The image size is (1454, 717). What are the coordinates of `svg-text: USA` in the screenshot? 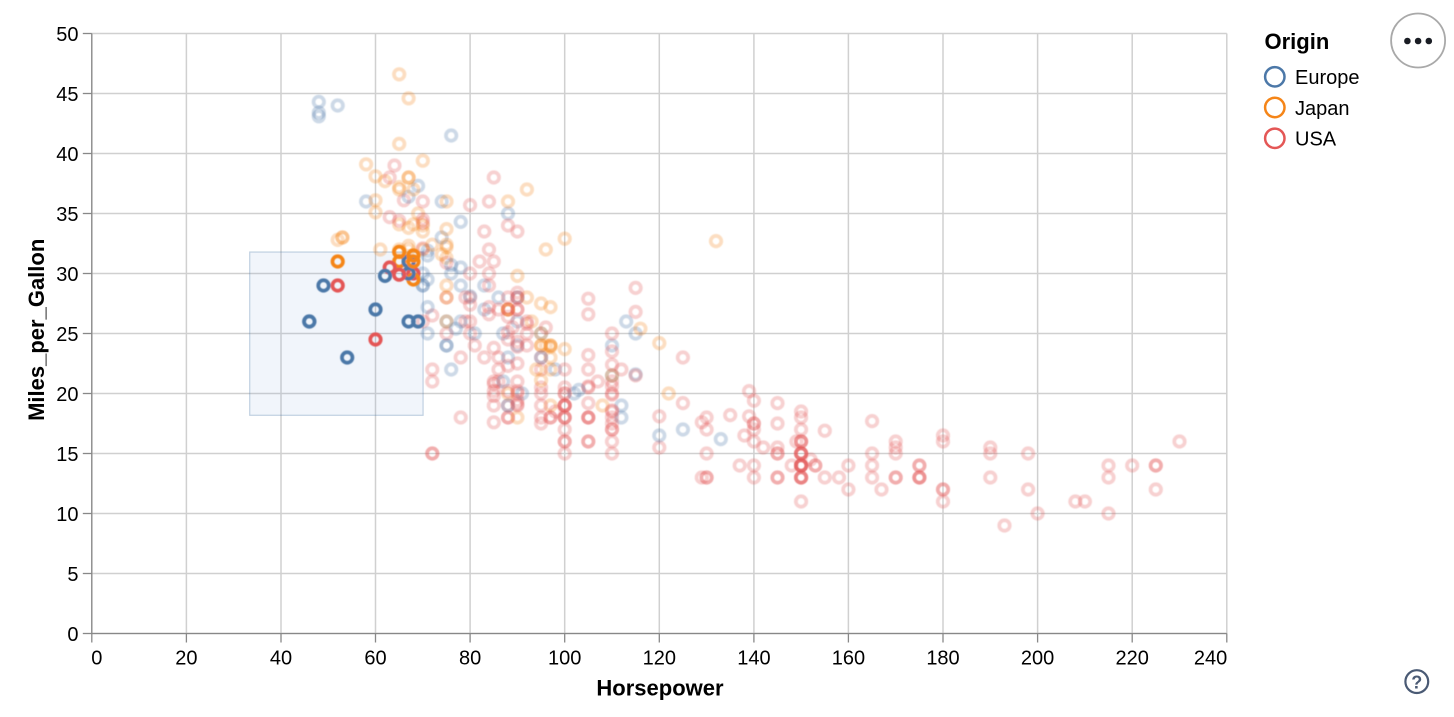 It's located at (1316, 140).